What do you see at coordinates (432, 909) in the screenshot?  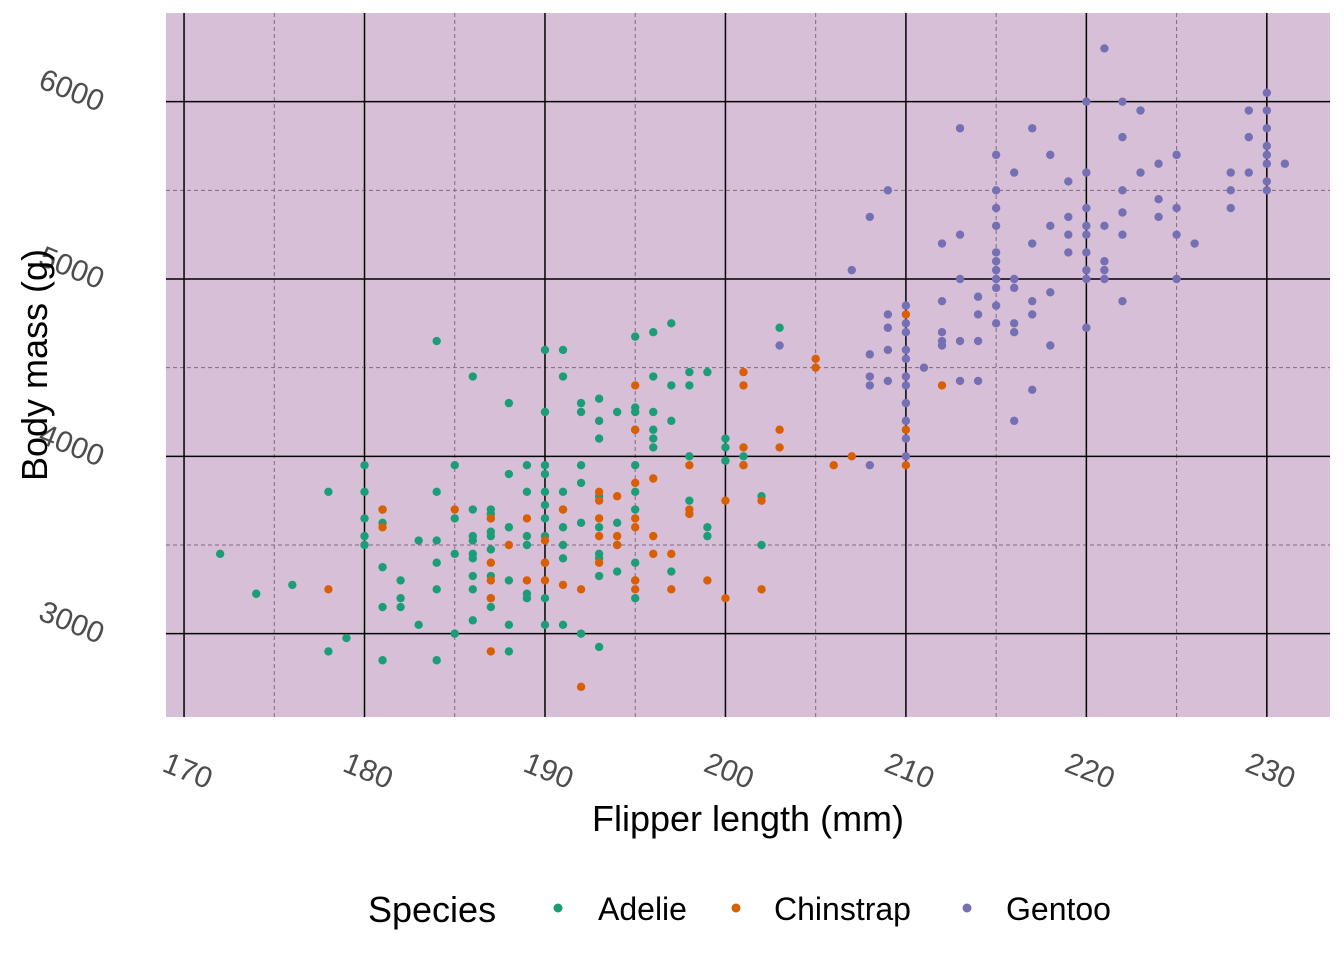 I see `legend-title: Species` at bounding box center [432, 909].